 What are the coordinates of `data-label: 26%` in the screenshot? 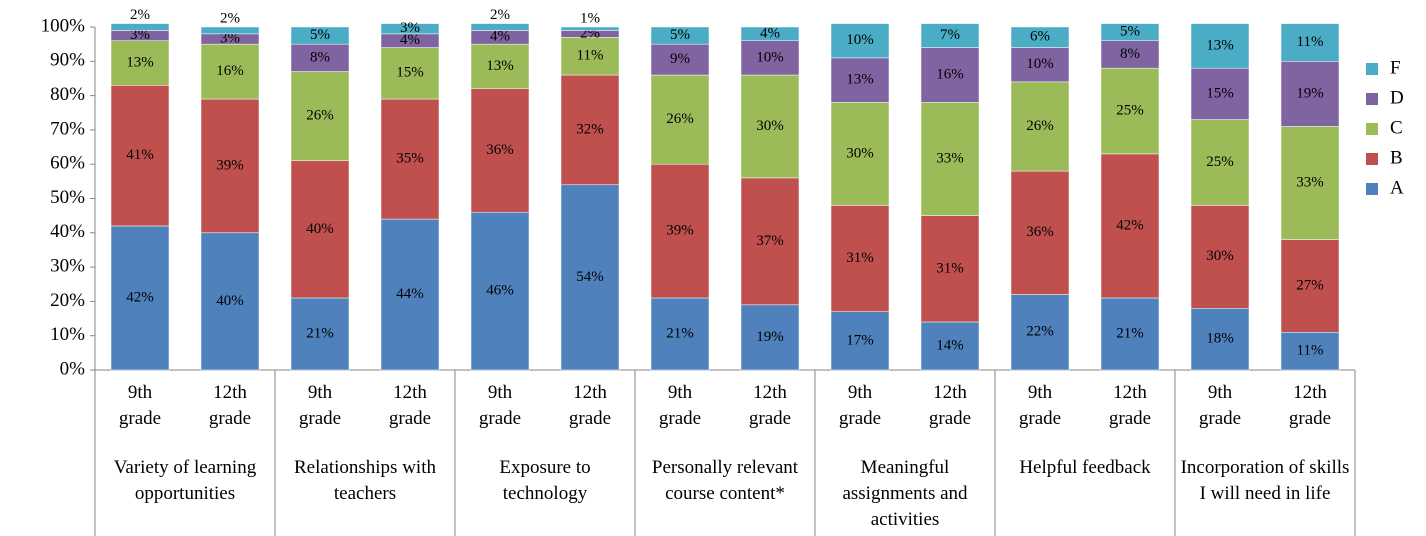 It's located at (680, 119).